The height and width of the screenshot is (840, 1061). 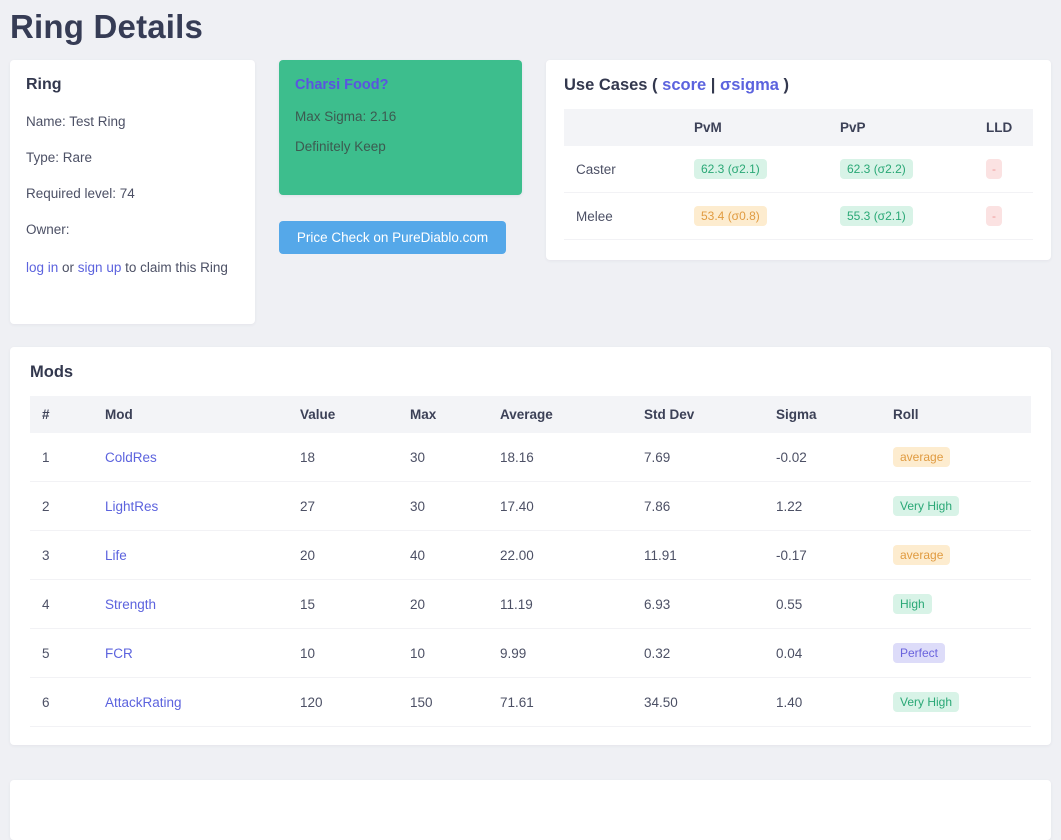 I want to click on mod-row: 3 Life 20 40 22.00 11.91 -0.17 average, so click(x=530, y=555).